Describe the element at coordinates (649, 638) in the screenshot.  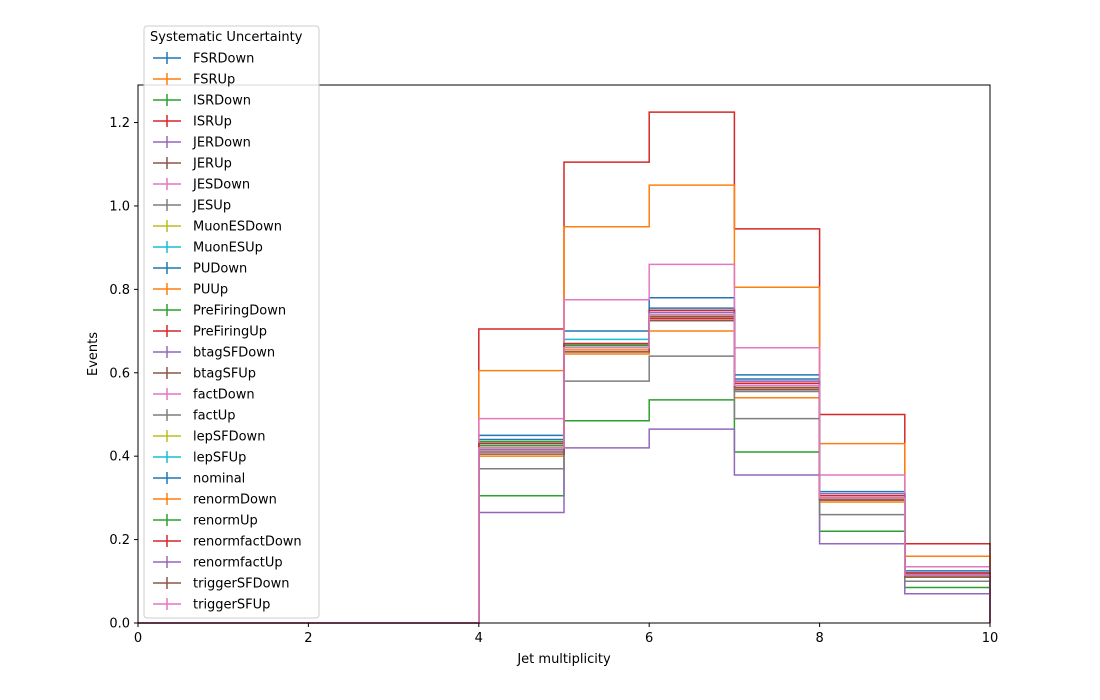
I see `x-tick-label: 6` at that location.